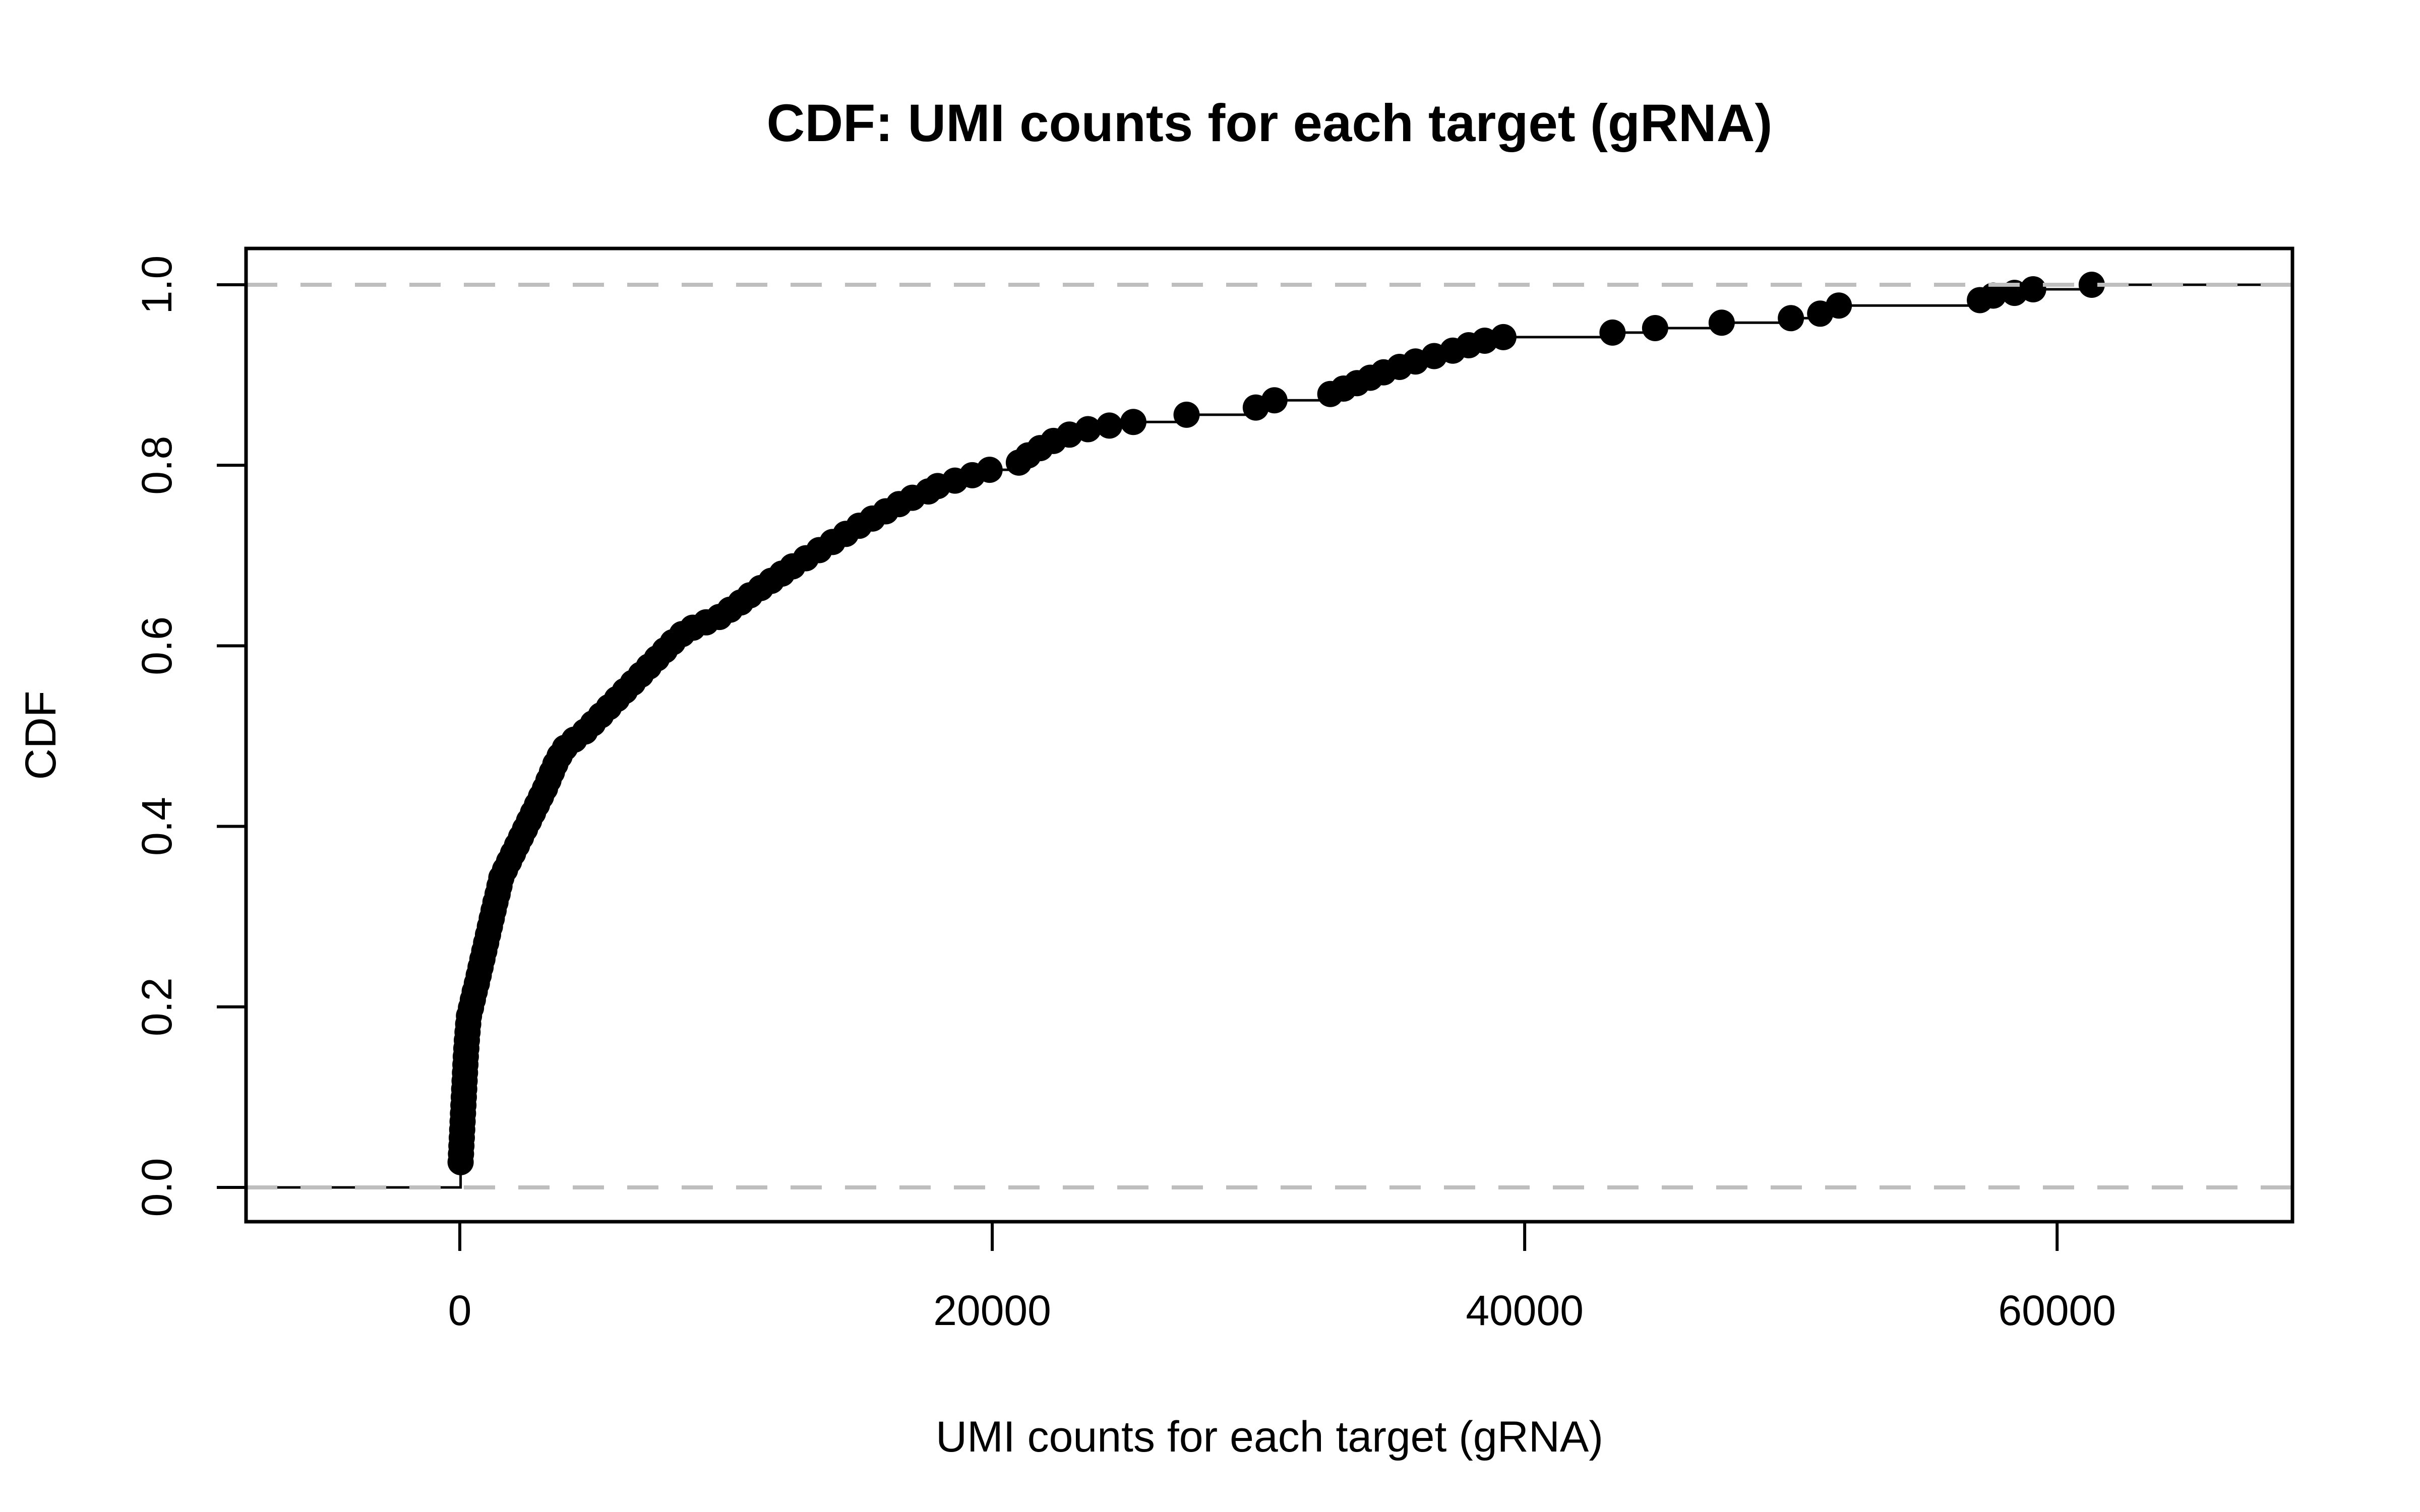 The width and height of the screenshot is (2420, 1512). What do you see at coordinates (156, 465) in the screenshot?
I see `y-tick-label: 0.8` at bounding box center [156, 465].